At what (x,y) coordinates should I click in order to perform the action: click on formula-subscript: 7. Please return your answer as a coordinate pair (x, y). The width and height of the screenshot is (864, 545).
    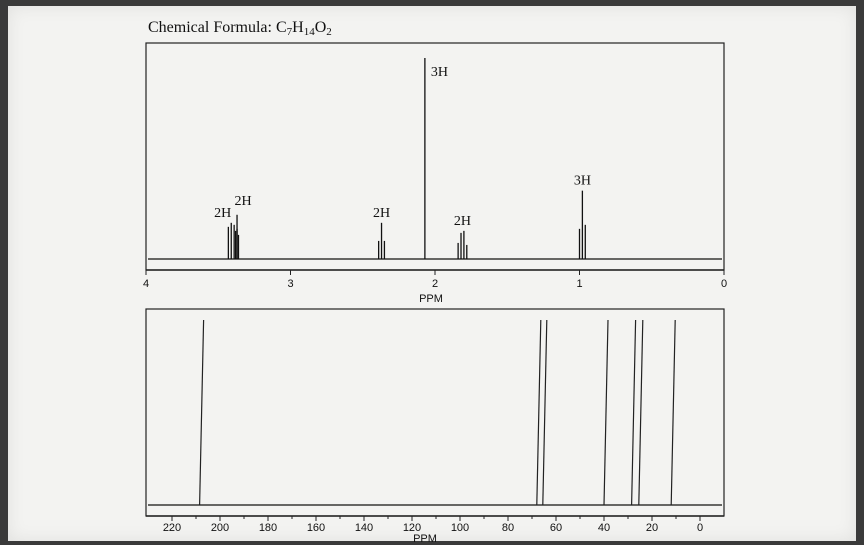
    Looking at the image, I should click on (289, 32).